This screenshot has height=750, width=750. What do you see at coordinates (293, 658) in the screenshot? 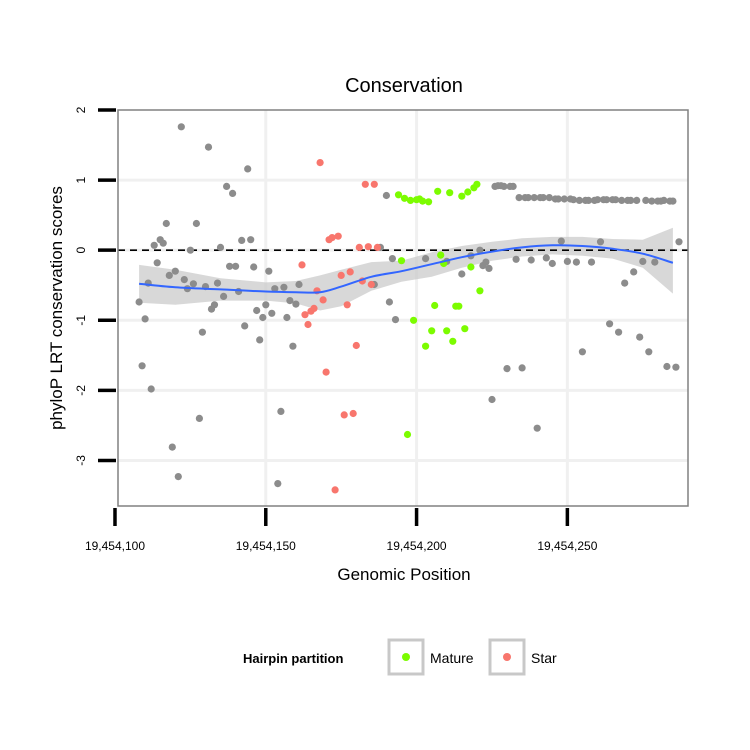
I see `legend-title: Hairpin partition` at bounding box center [293, 658].